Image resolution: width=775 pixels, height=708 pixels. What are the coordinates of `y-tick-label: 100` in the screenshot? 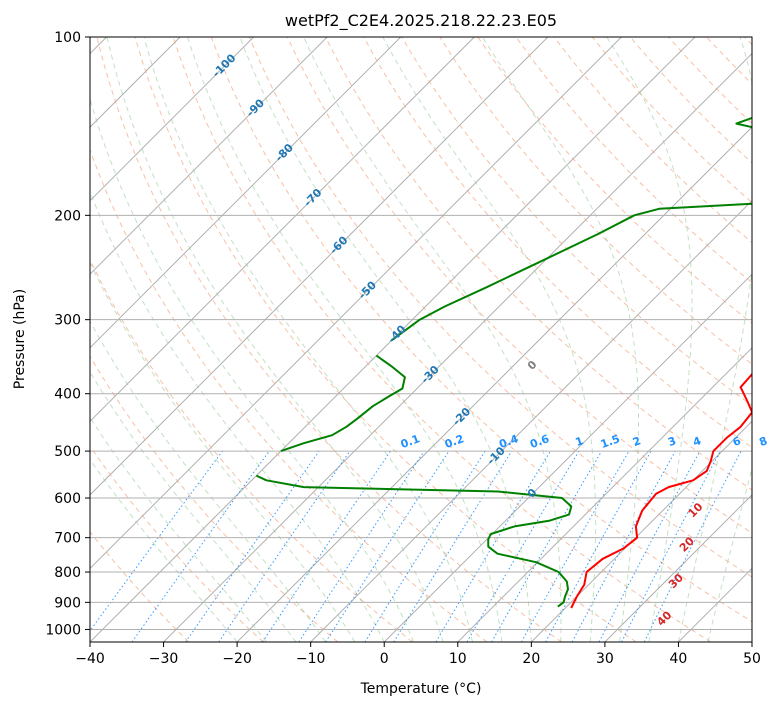 It's located at (67, 38).